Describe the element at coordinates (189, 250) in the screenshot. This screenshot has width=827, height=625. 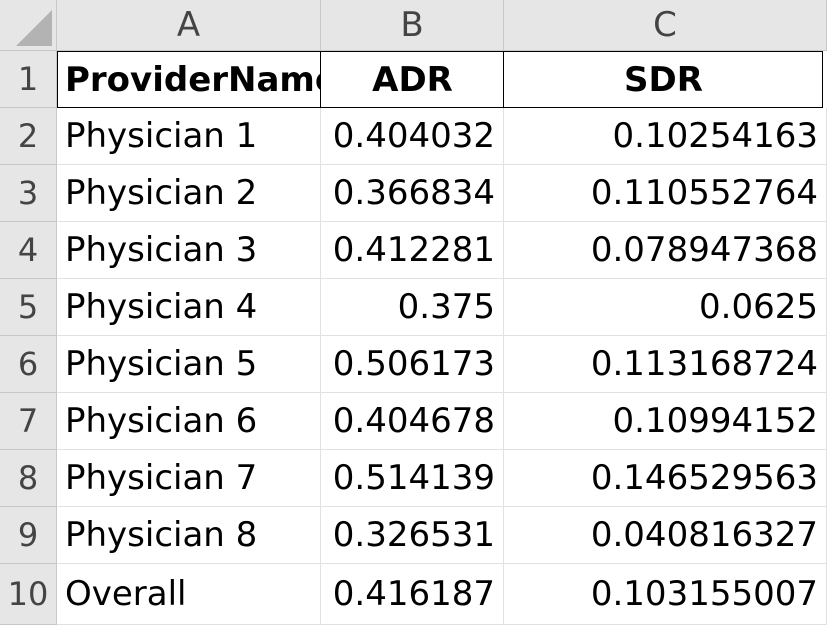
I see `cell-a4: Physician 3` at that location.